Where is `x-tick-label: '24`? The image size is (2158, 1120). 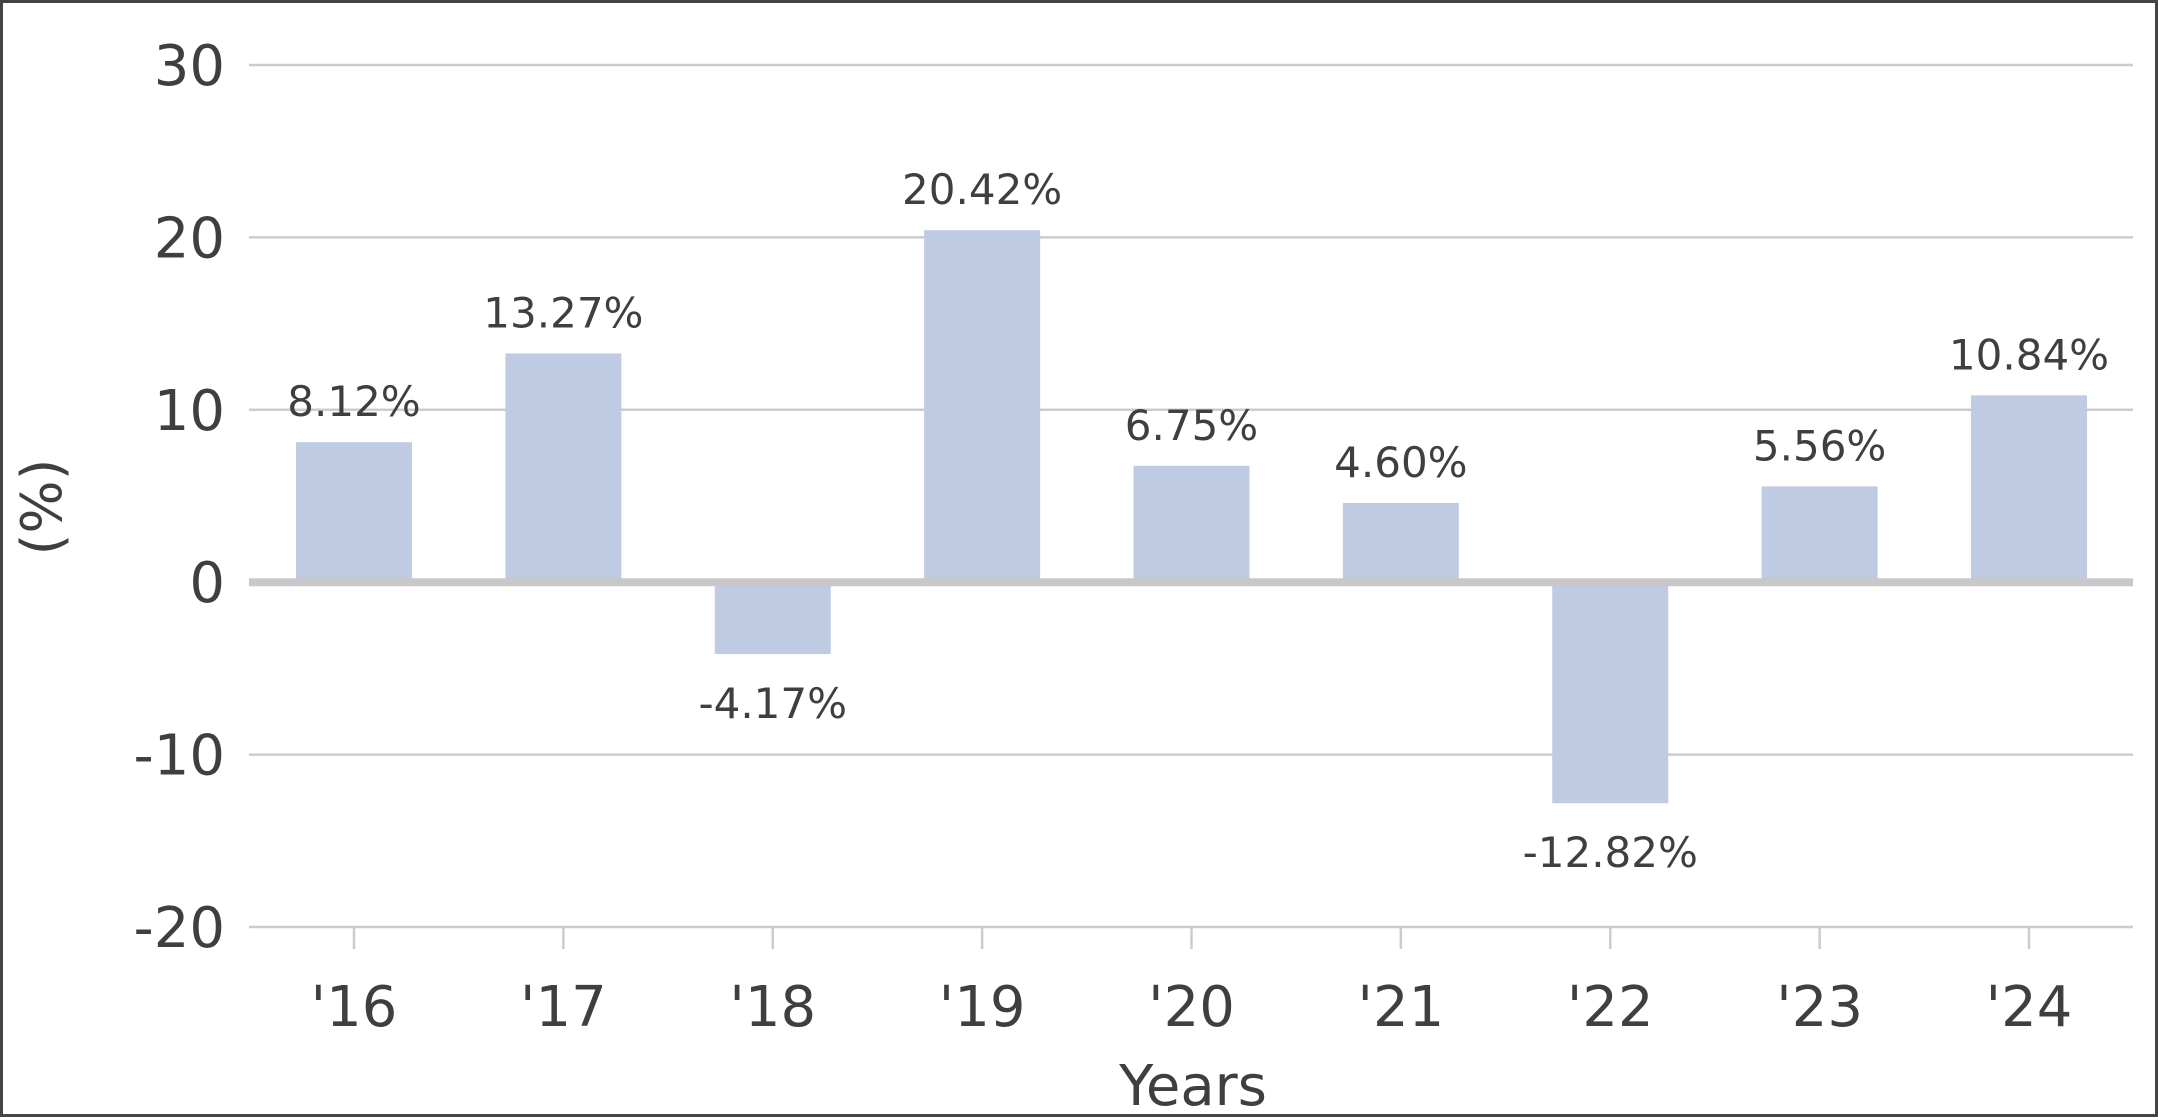 x-tick-label: '24 is located at coordinates (2029, 1007).